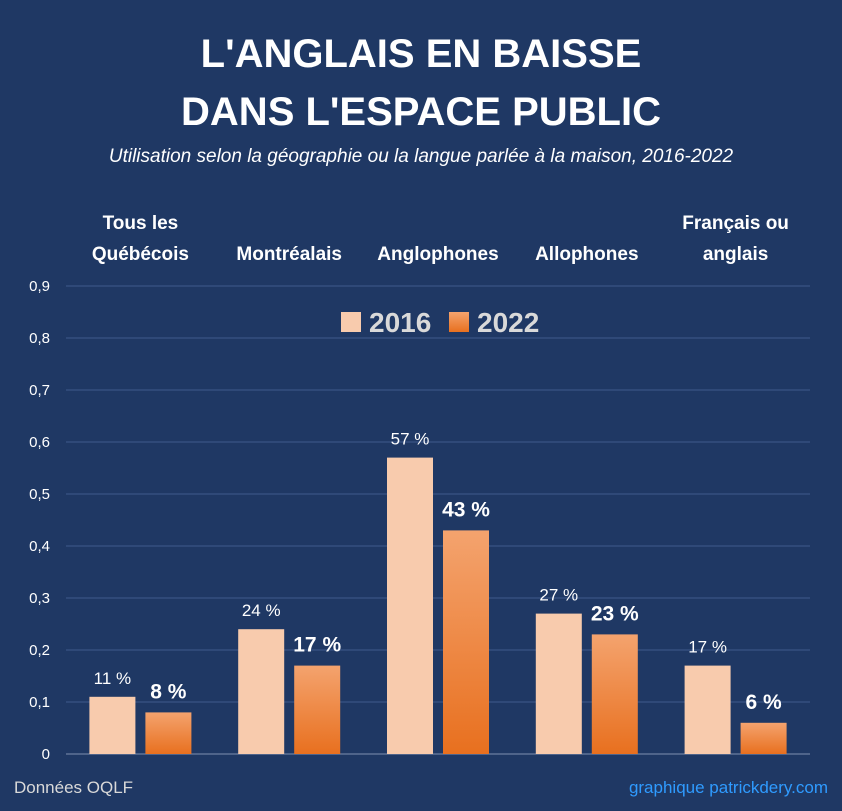  I want to click on legend-swatch-2022, so click(459, 322).